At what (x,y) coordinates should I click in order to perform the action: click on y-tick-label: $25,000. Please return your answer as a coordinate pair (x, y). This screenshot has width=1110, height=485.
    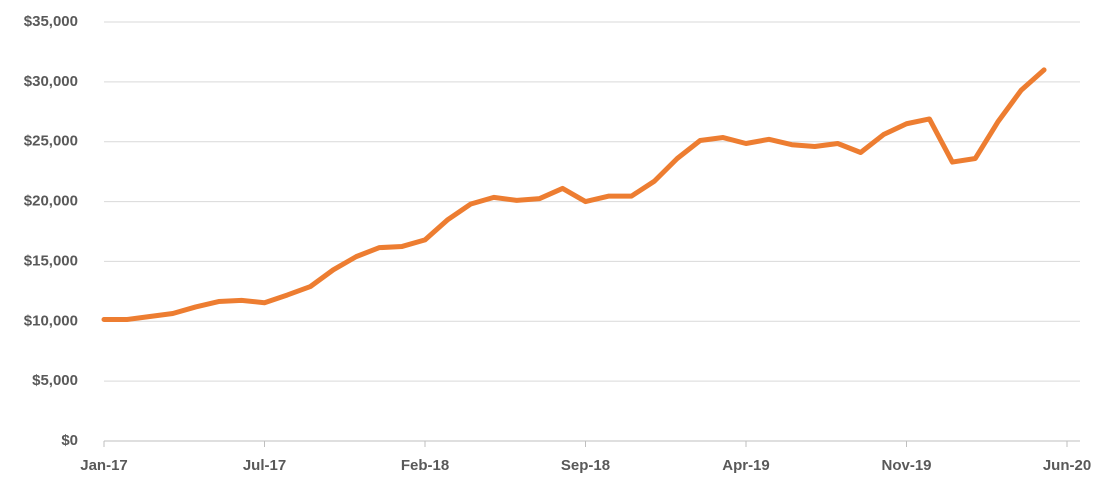
    Looking at the image, I should click on (51, 141).